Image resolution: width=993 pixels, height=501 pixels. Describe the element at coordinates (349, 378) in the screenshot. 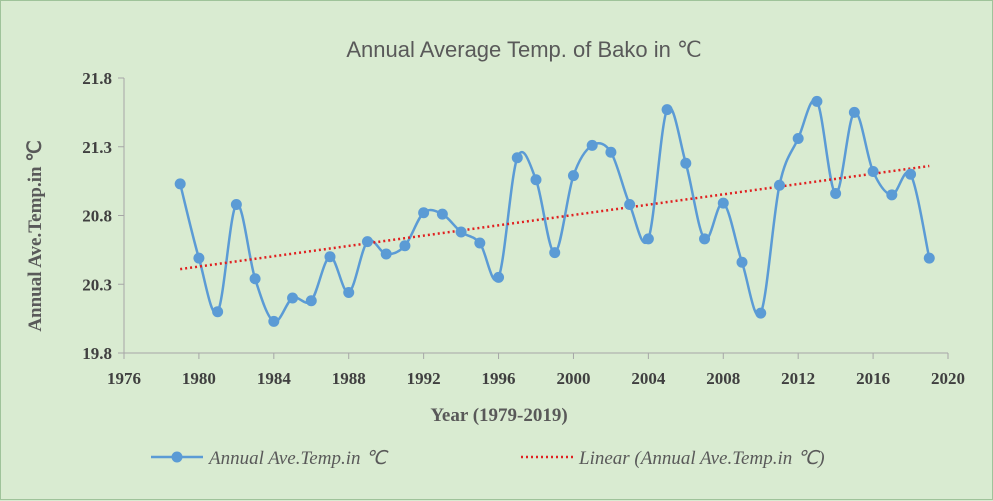

I see `x-tick-label: 1988` at that location.